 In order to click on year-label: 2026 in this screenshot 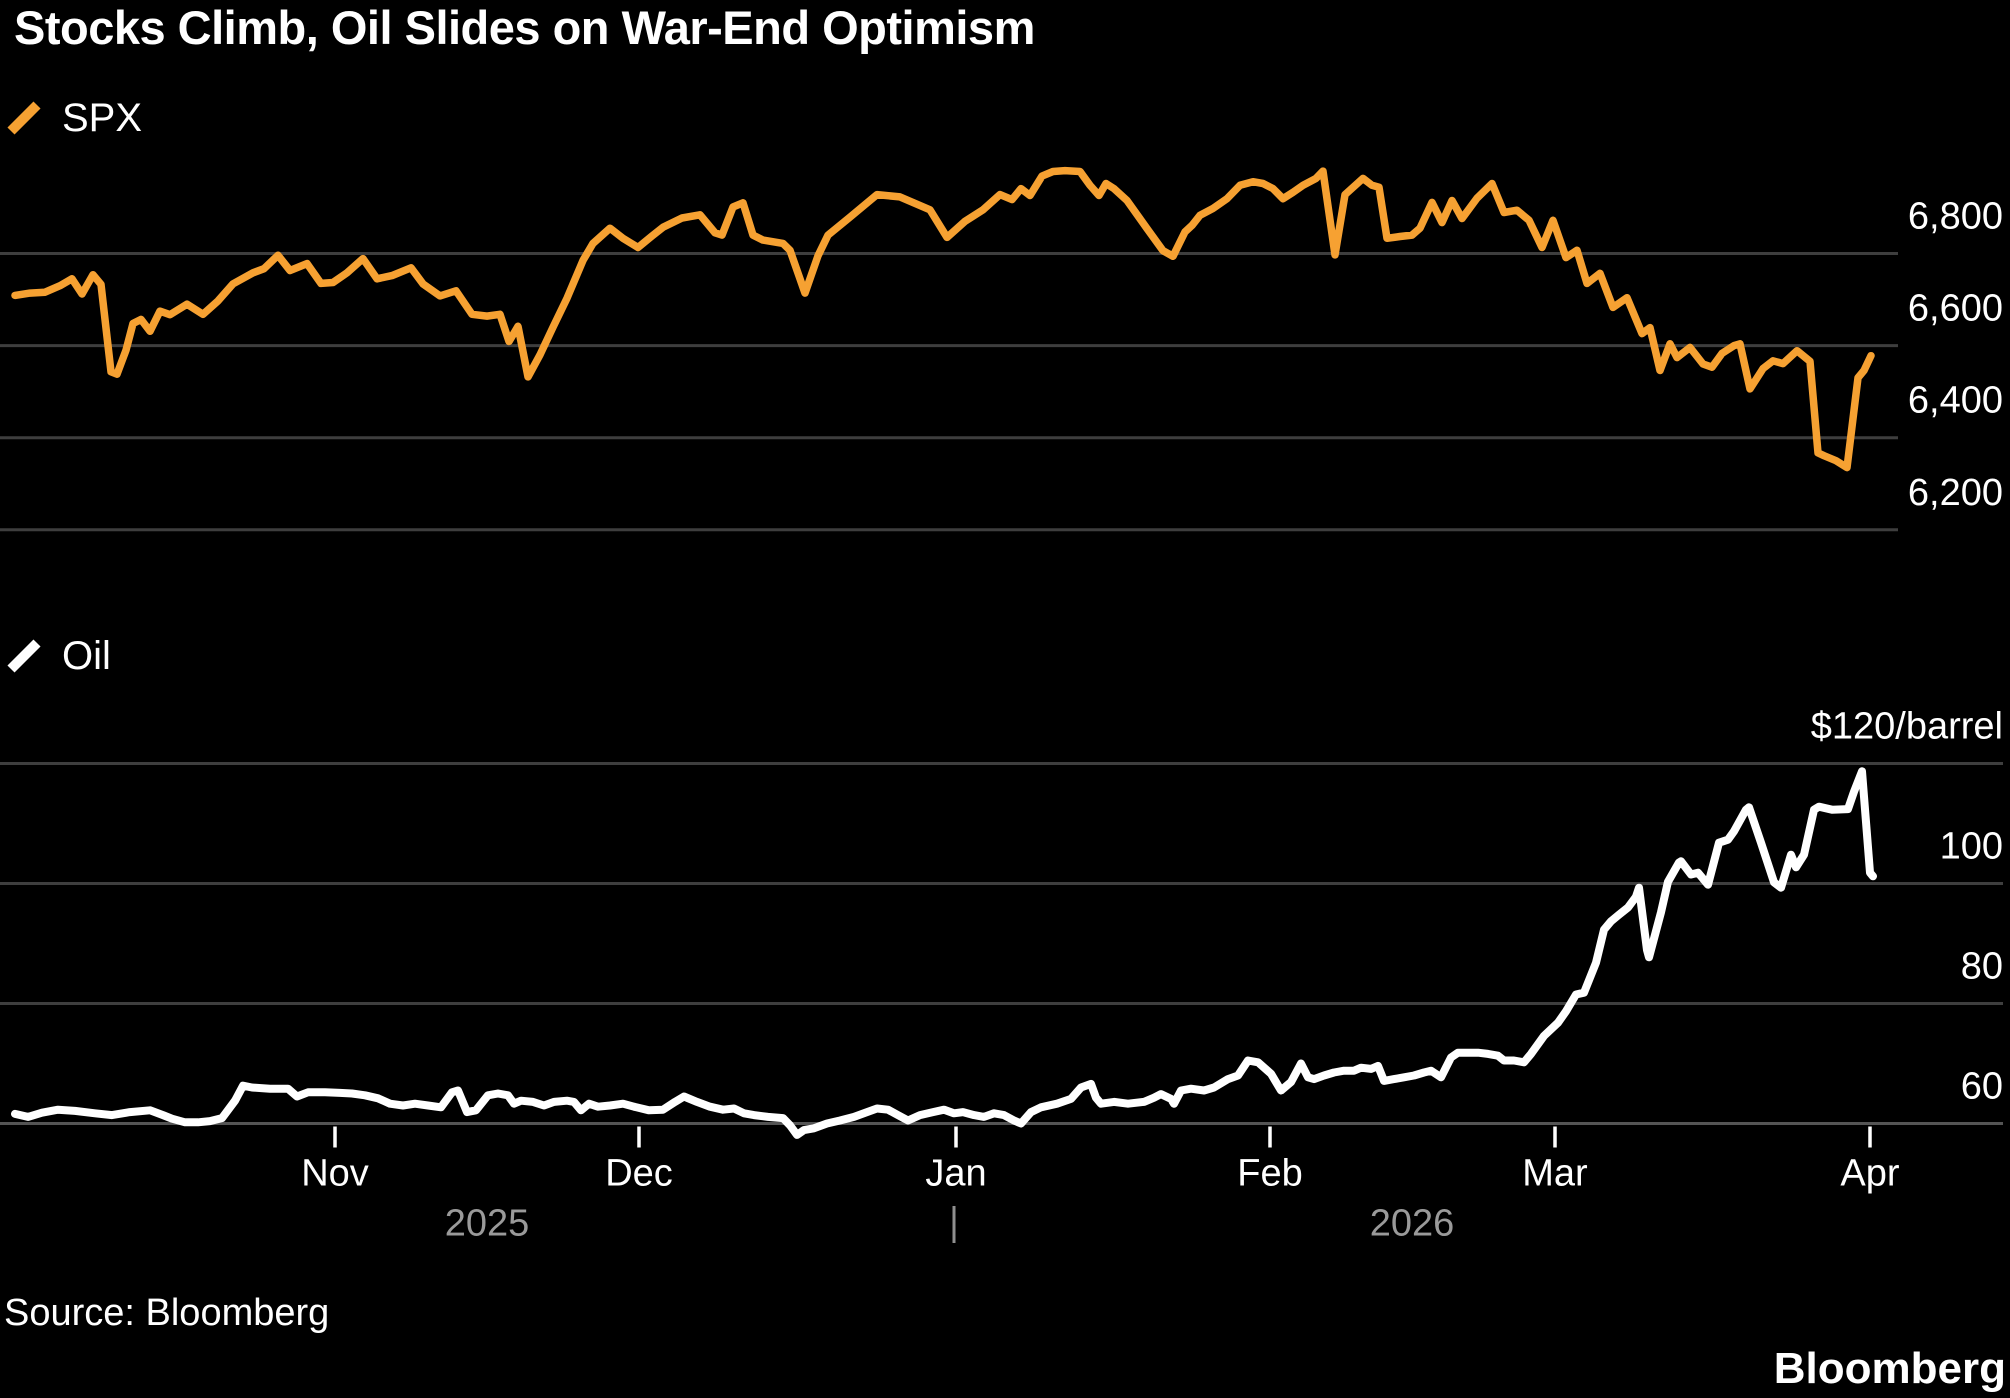, I will do `click(1412, 1224)`.